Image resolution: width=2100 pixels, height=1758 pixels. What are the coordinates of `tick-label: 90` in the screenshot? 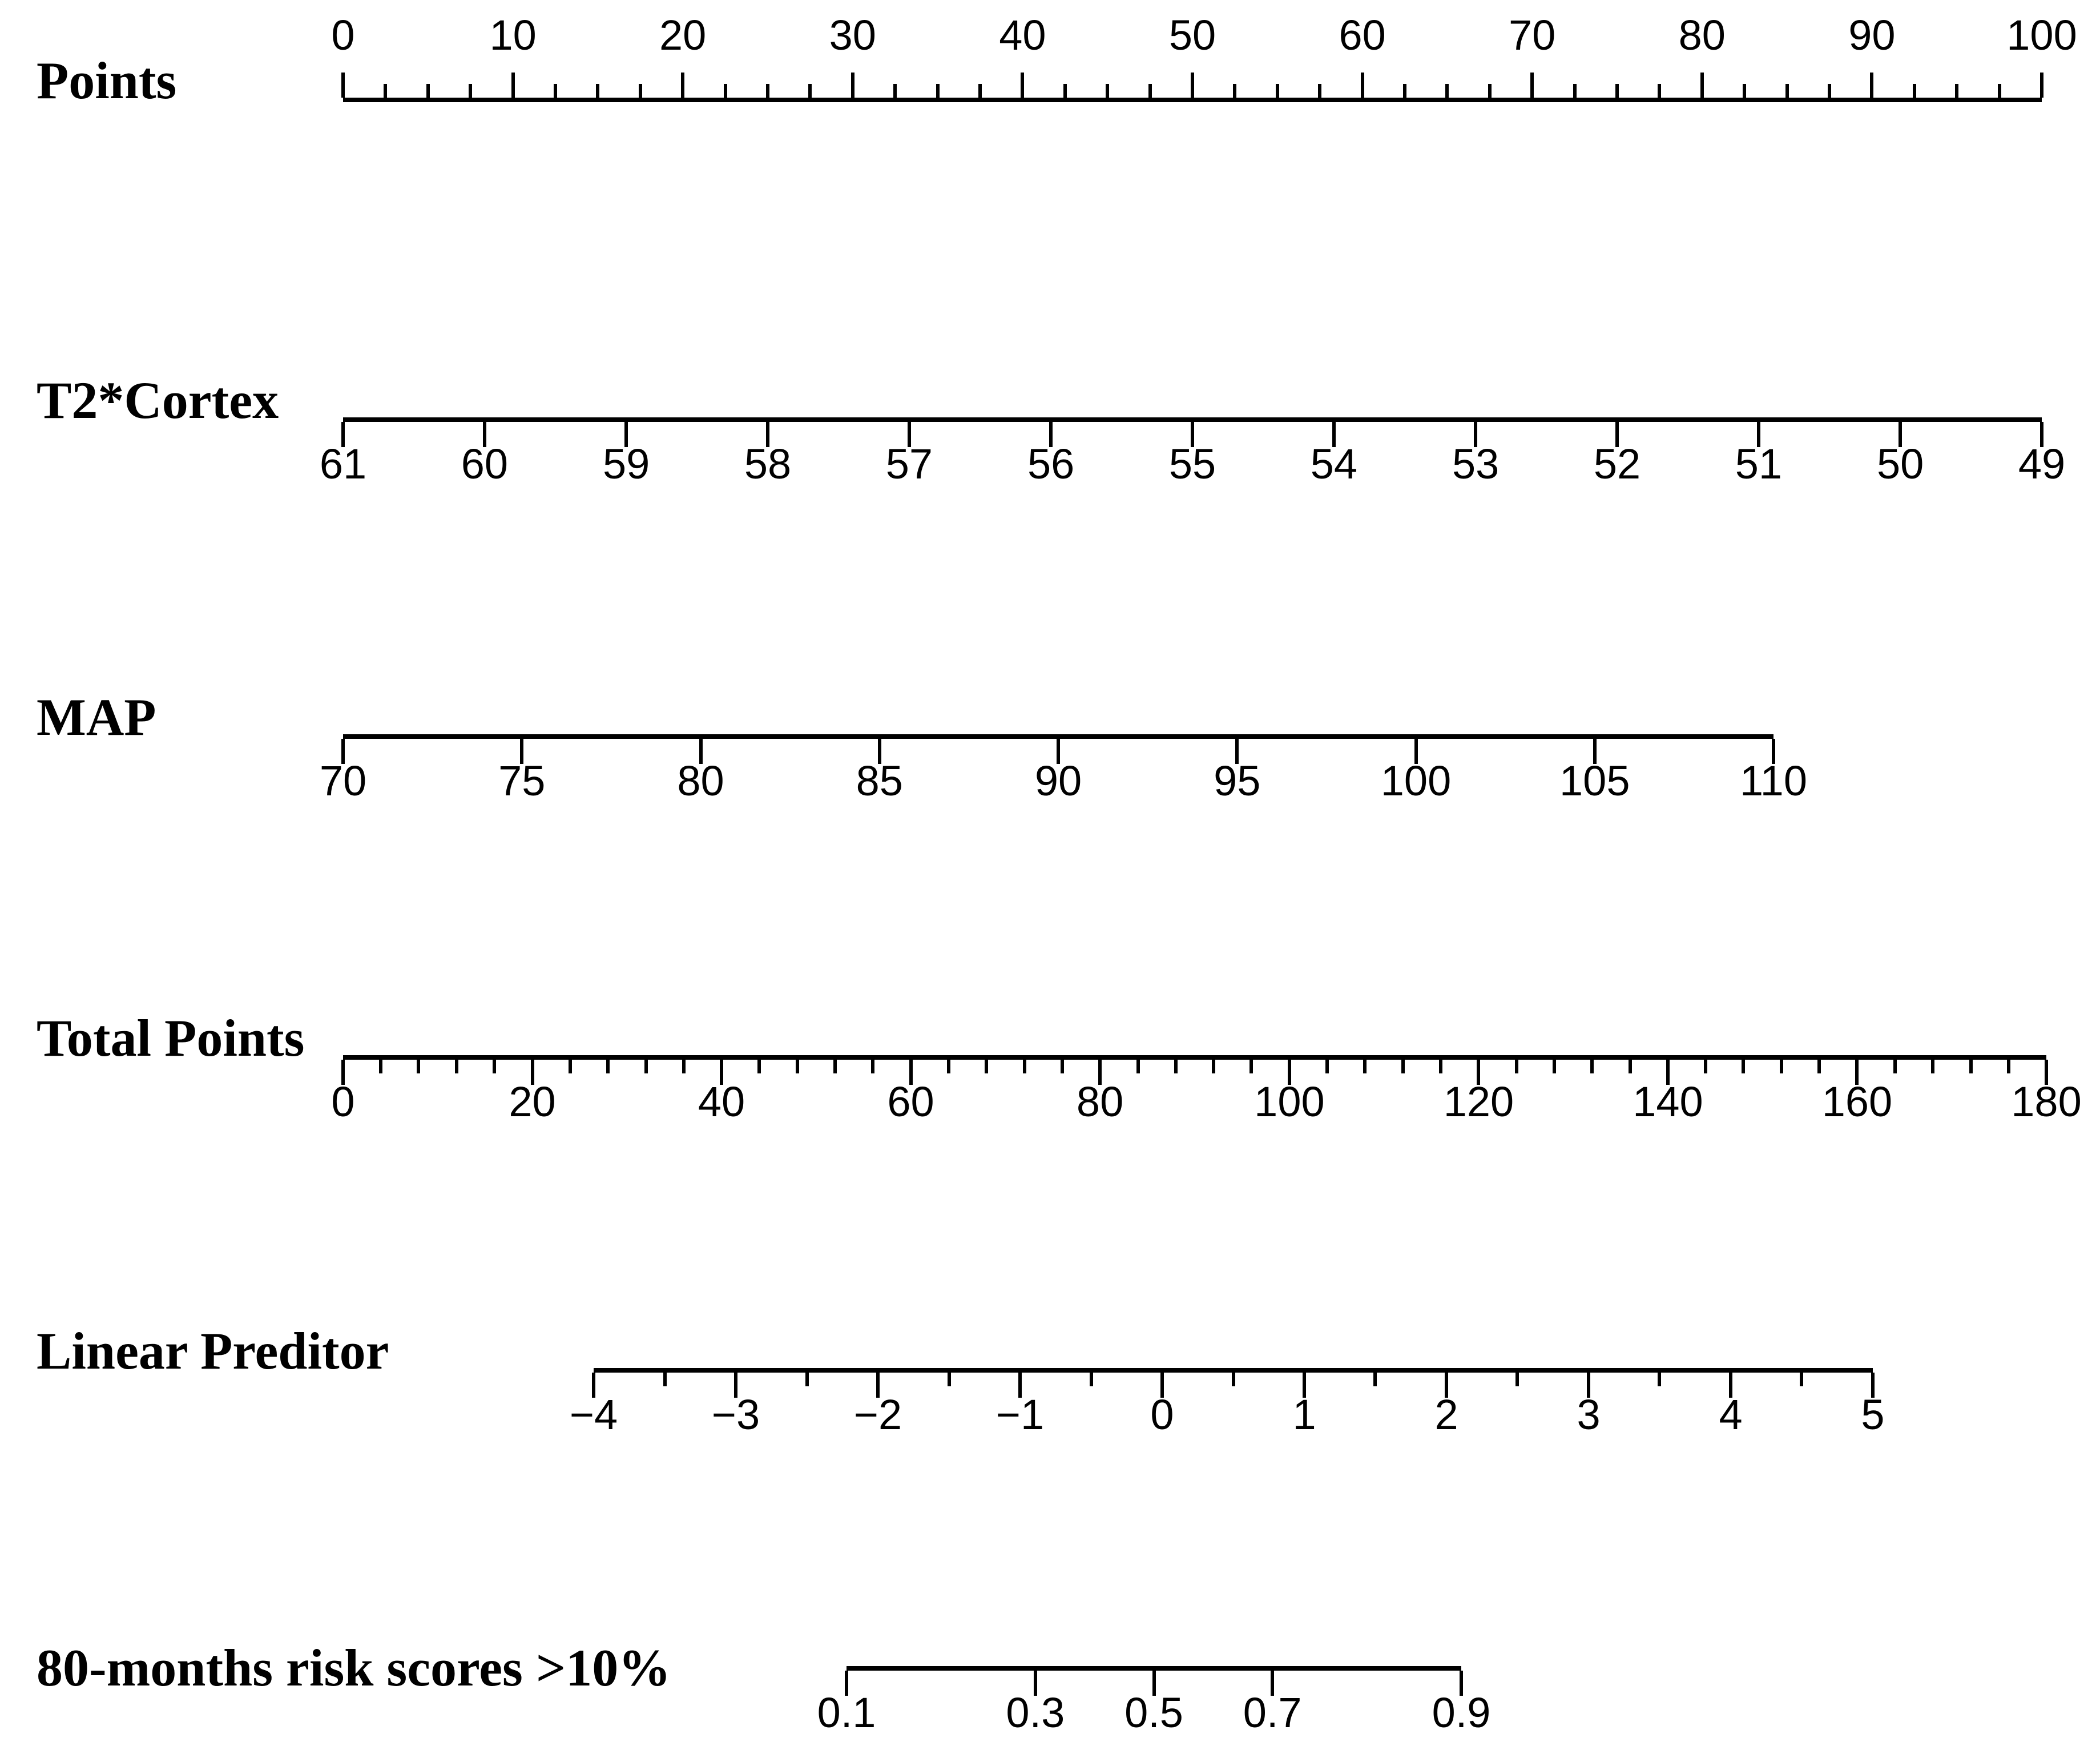 It's located at (1058, 780).